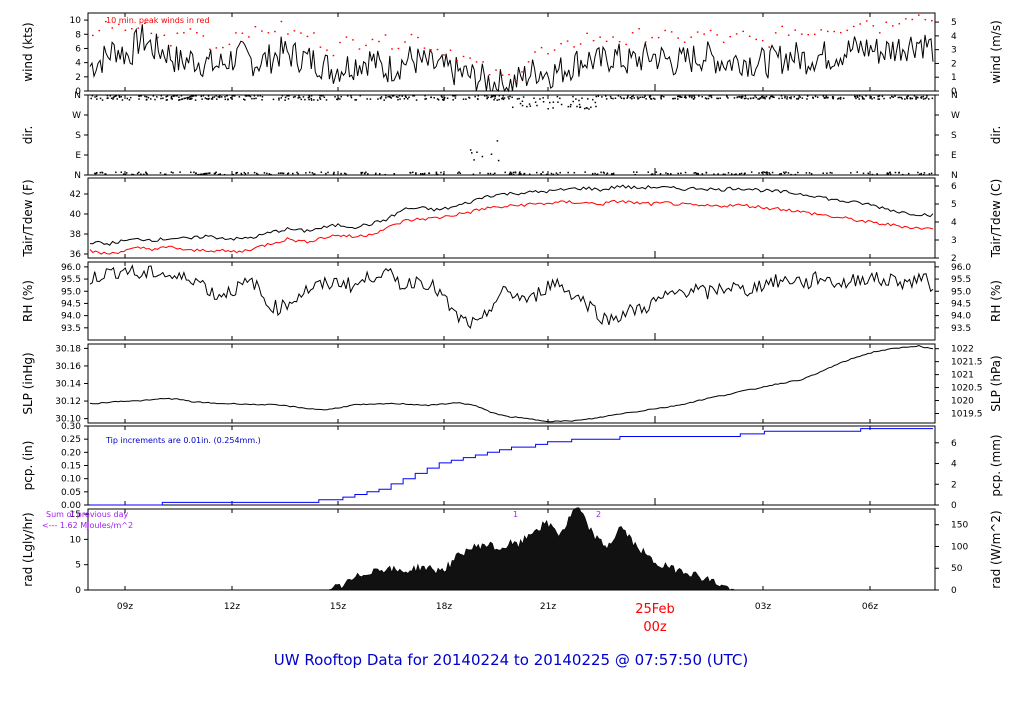 This screenshot has height=704, width=1024. What do you see at coordinates (961, 268) in the screenshot?
I see `y-tick-label-right: 96.0` at bounding box center [961, 268].